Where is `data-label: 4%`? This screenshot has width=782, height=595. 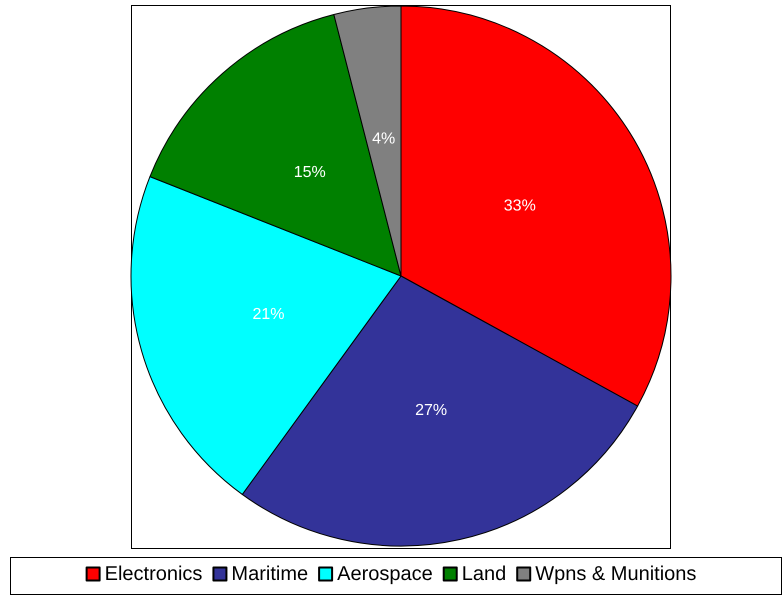 data-label: 4% is located at coordinates (384, 139).